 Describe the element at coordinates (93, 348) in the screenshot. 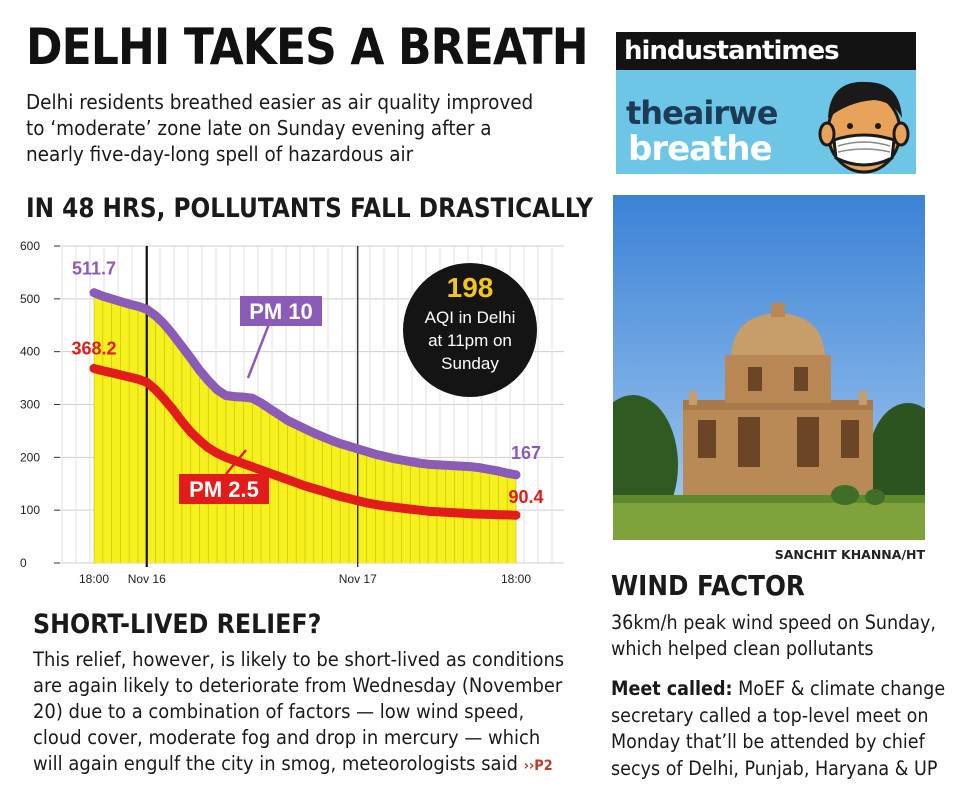

I see `pm25-start-label: 368.2` at that location.